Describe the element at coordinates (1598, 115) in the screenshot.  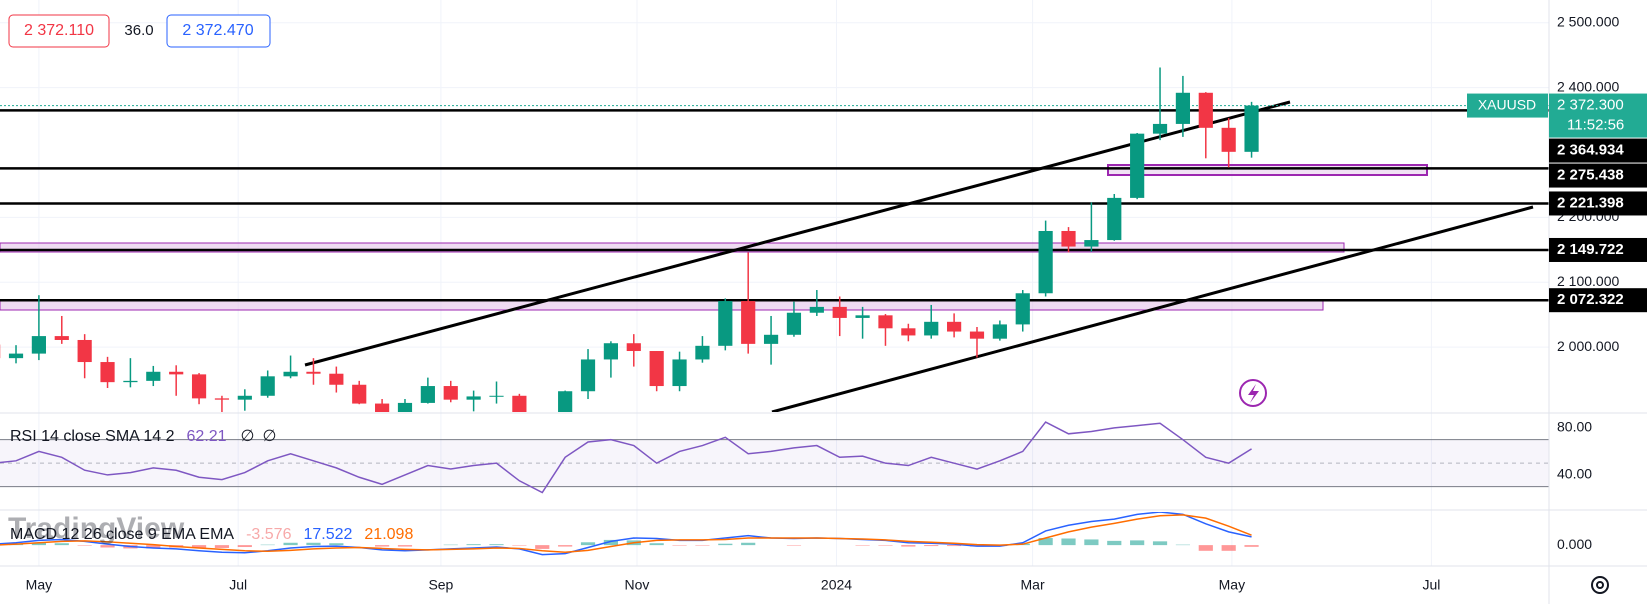
I see `last-price-box` at that location.